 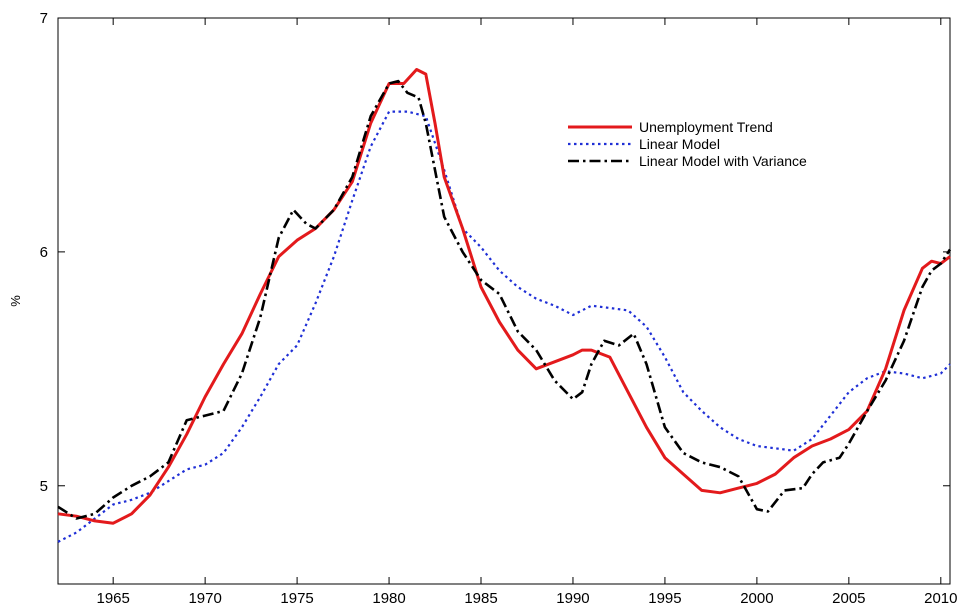 I want to click on x-tick-label: 2010, so click(x=940, y=598).